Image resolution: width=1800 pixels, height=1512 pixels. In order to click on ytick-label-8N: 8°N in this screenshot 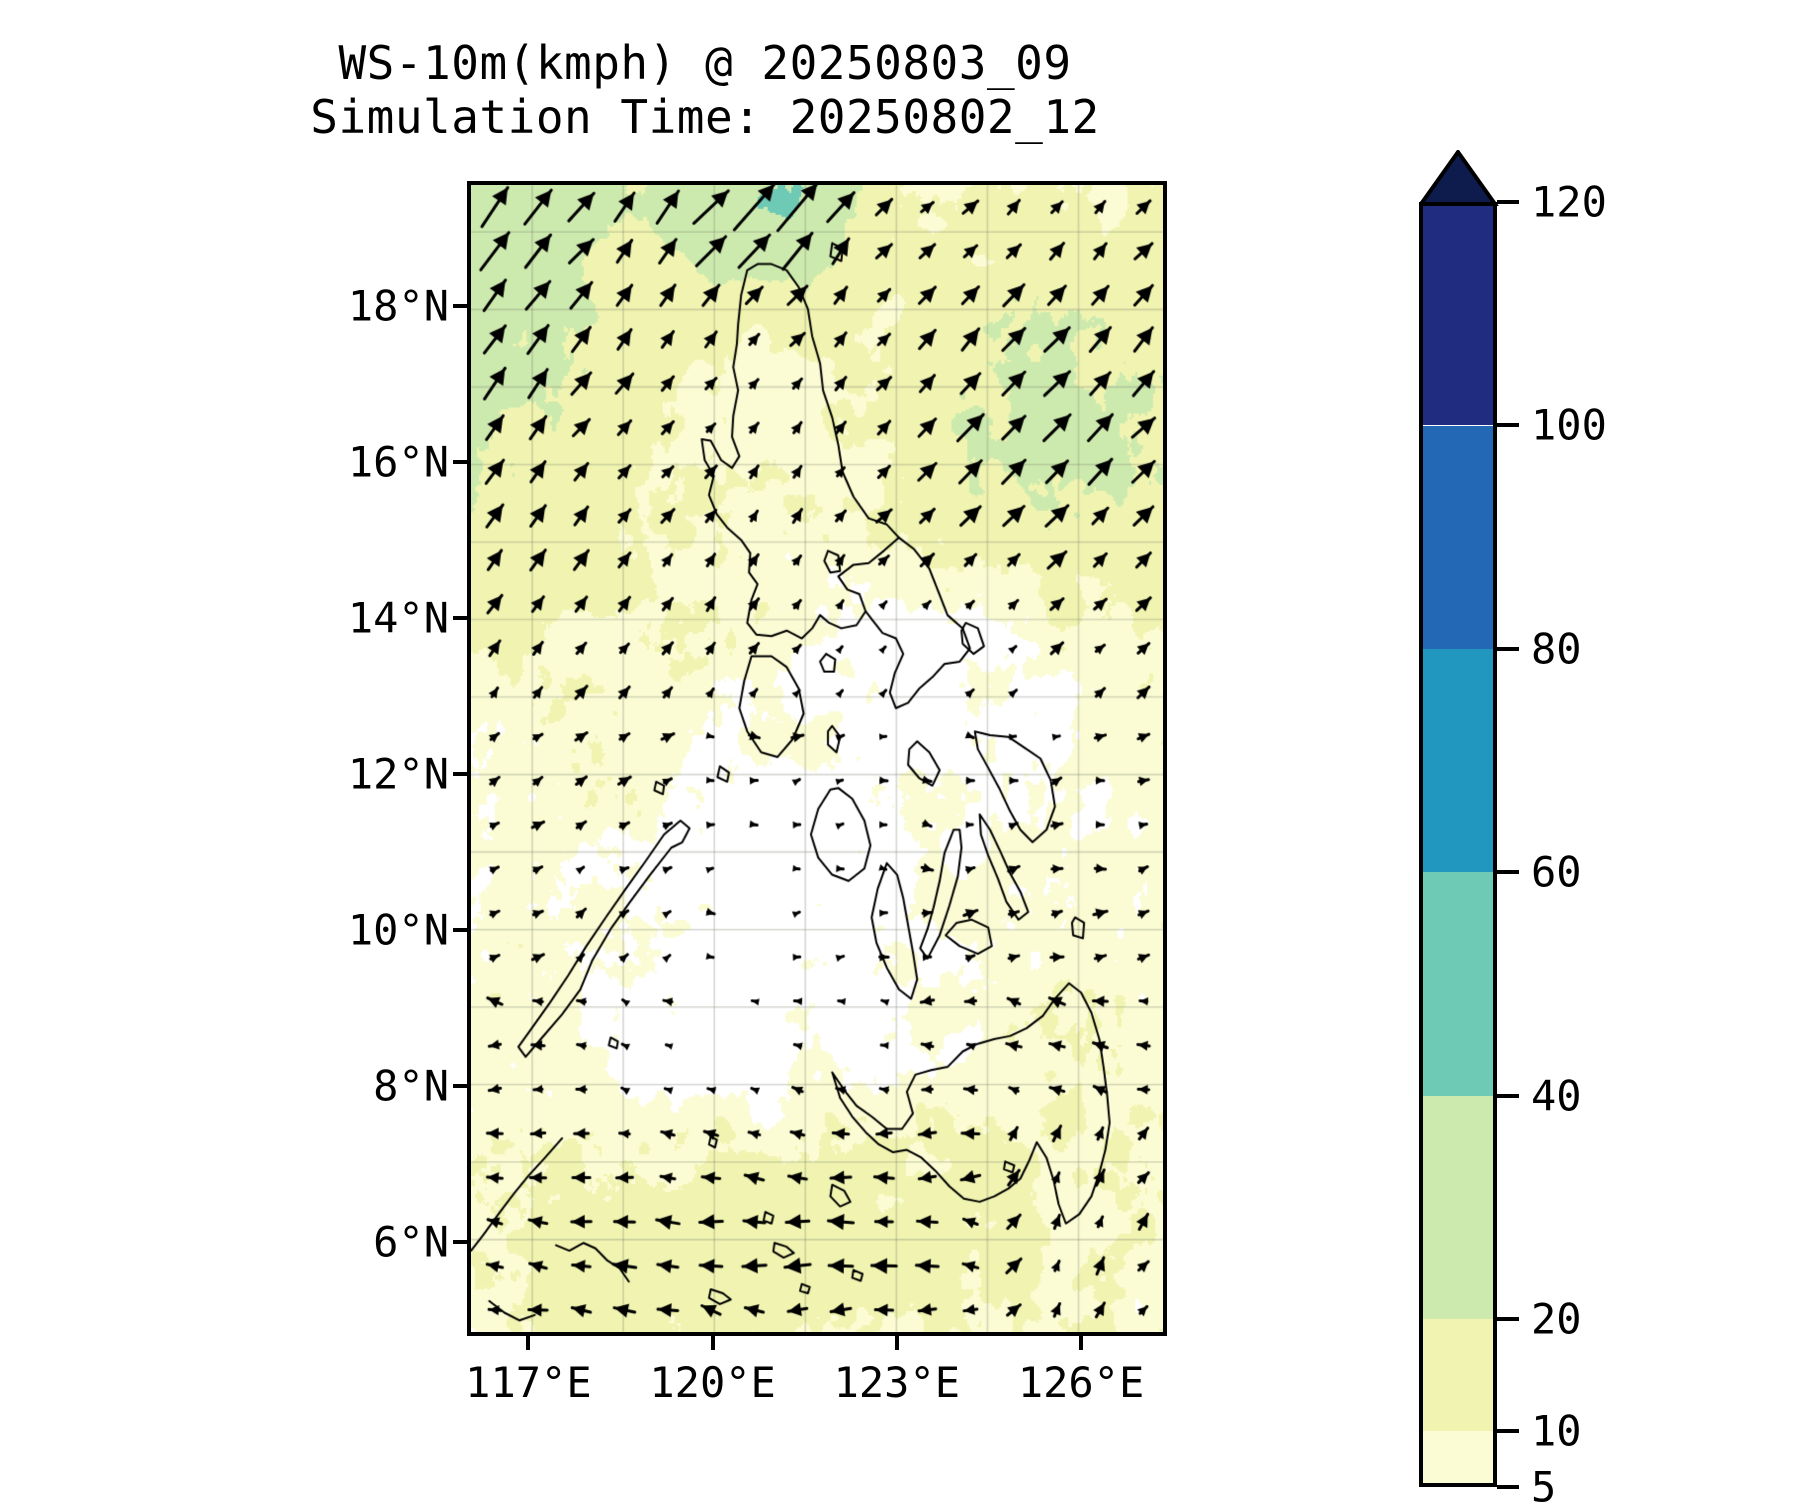, I will do `click(411, 1086)`.